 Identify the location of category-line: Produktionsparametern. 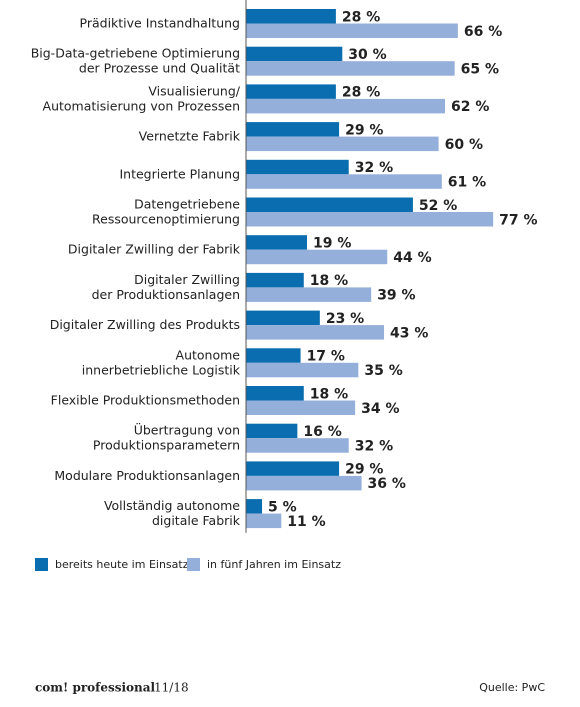
(166, 444).